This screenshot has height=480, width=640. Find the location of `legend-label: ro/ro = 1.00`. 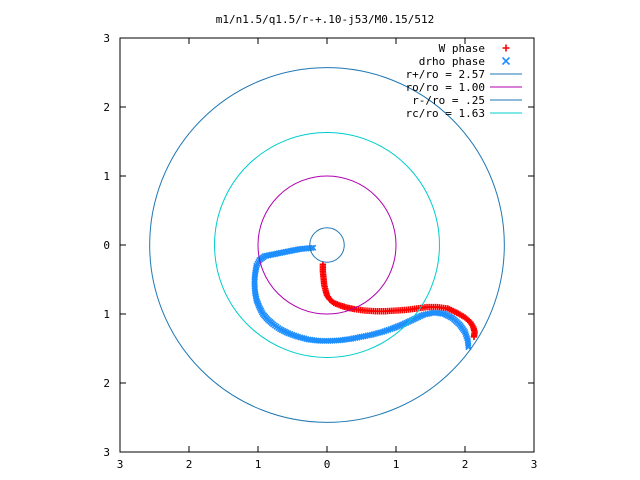

legend-label: ro/ro = 1.00 is located at coordinates (445, 87).